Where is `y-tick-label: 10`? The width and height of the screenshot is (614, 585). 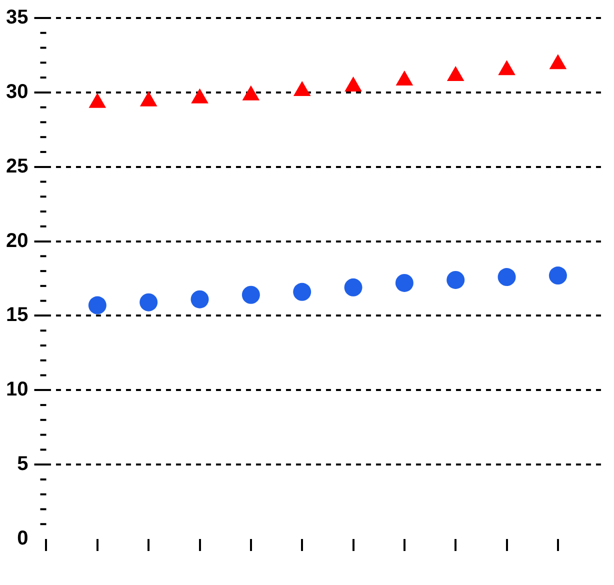
y-tick-label: 10 is located at coordinates (17, 389).